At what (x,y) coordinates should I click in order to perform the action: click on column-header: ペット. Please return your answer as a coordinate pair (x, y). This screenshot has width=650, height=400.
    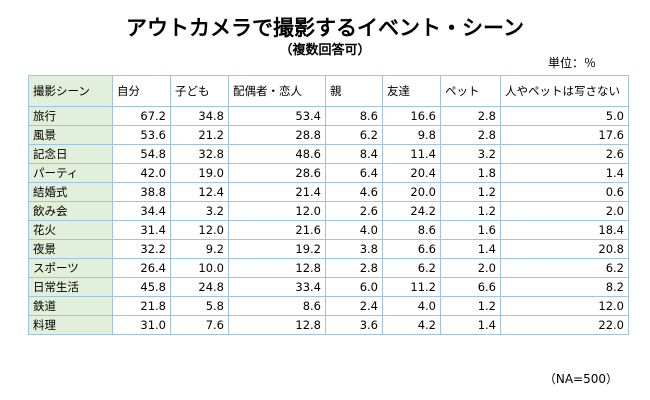
    Looking at the image, I should click on (470, 91).